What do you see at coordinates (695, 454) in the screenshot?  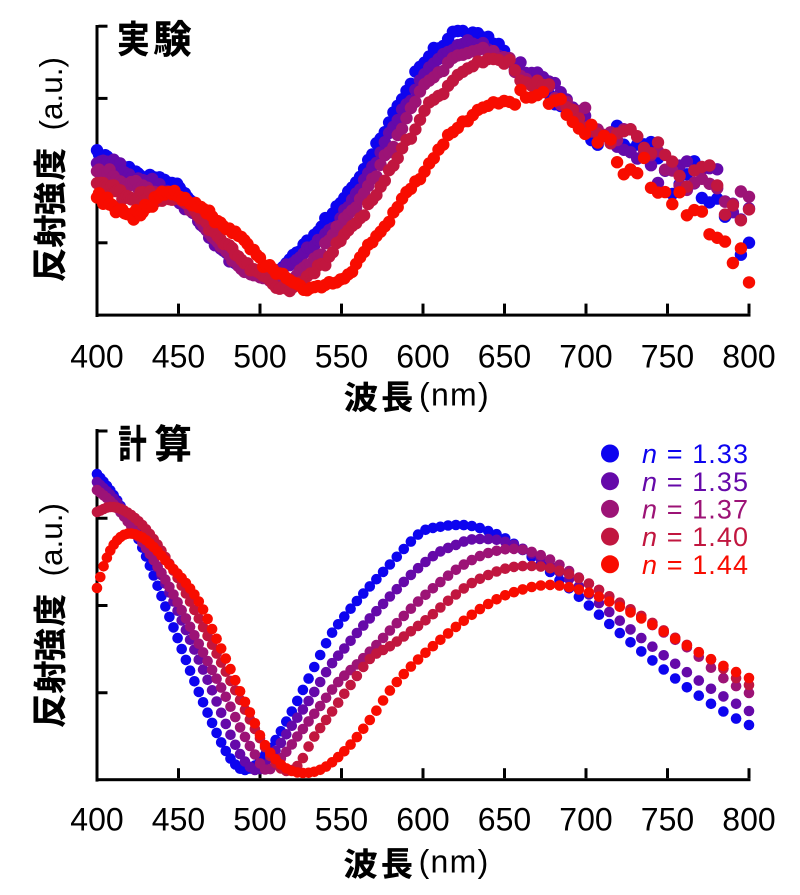 I see `svg-text: n = 1.33` at bounding box center [695, 454].